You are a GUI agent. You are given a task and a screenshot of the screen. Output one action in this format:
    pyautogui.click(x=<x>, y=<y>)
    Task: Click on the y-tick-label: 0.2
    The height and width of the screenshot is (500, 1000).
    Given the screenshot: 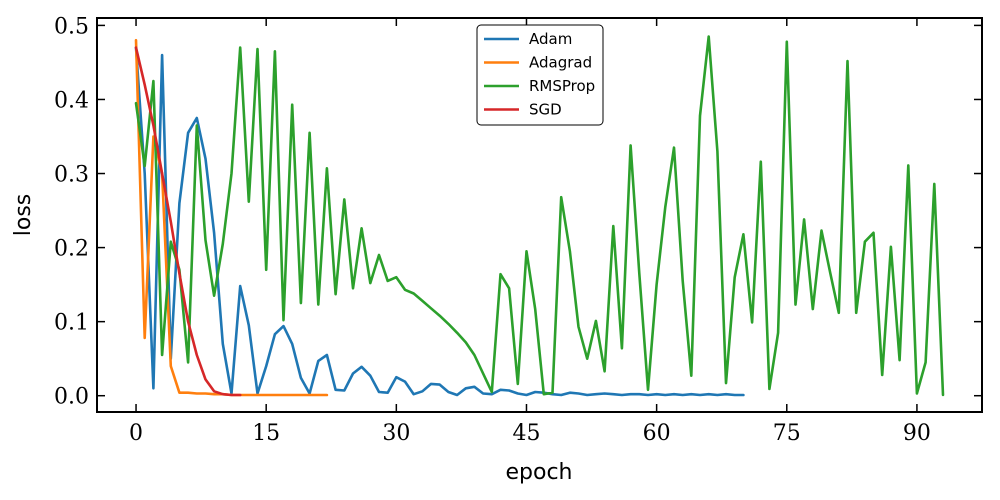 What is the action you would take?
    pyautogui.click(x=71, y=249)
    